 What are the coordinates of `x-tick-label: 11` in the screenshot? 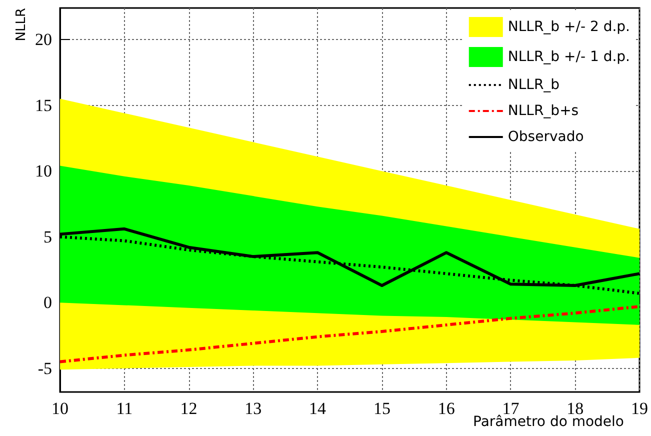 It's located at (124, 408).